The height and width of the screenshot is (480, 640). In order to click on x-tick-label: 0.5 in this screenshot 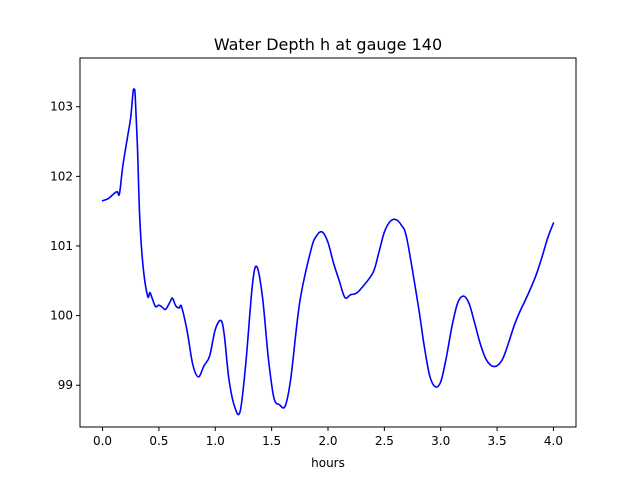, I will do `click(158, 441)`.